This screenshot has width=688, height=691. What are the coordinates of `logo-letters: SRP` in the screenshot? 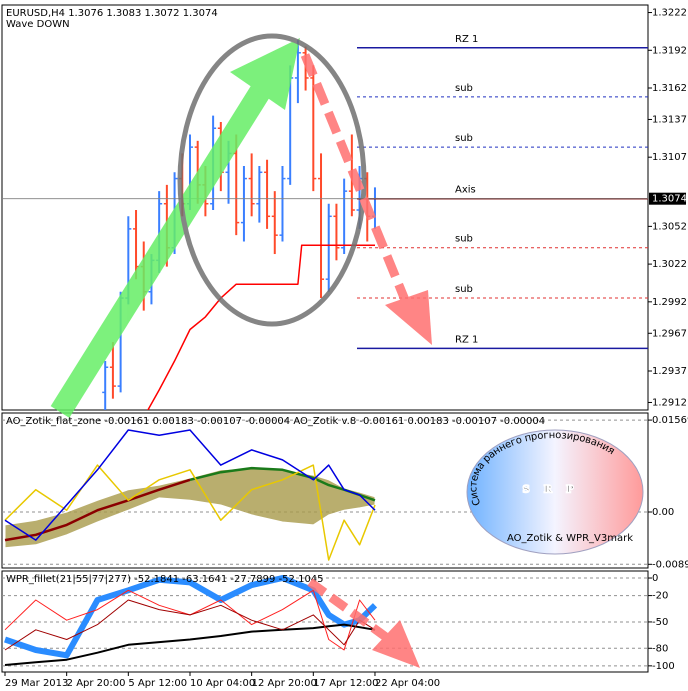 It's located at (554, 490).